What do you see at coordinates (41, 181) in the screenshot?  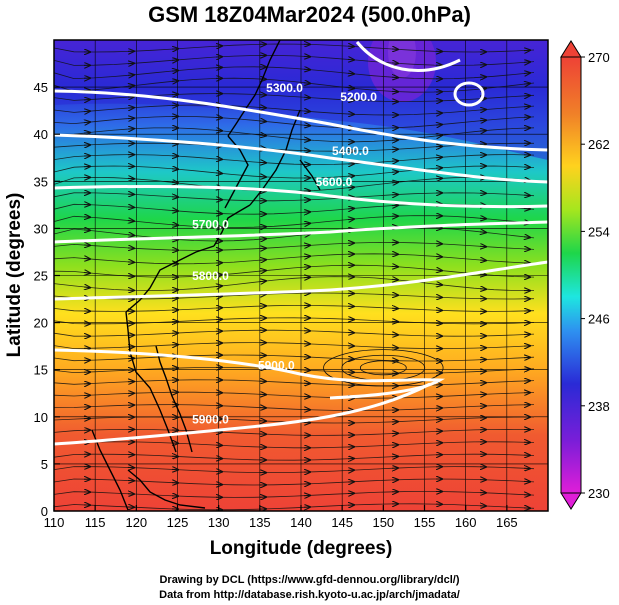 I see `y-tick-label: 35` at bounding box center [41, 181].